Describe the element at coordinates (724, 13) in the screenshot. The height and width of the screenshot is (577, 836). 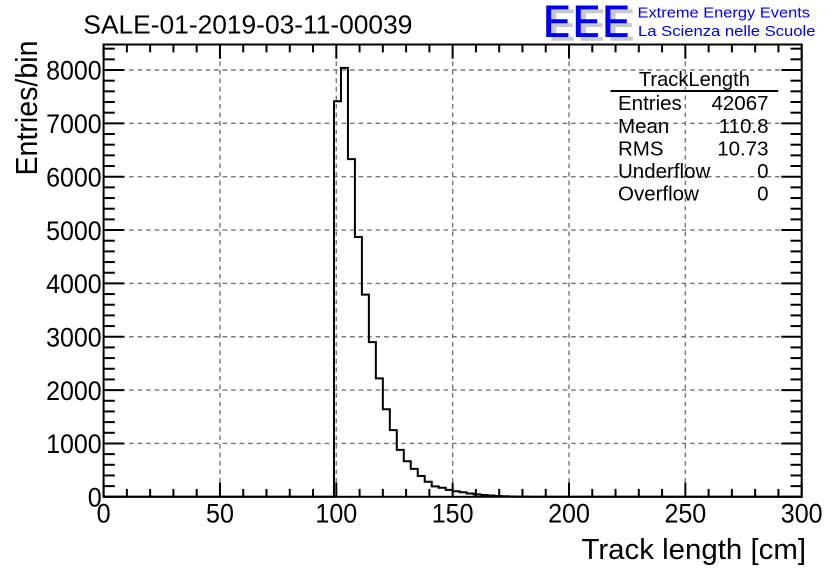
I see `svg-text: Extreme Energy Events` at that location.